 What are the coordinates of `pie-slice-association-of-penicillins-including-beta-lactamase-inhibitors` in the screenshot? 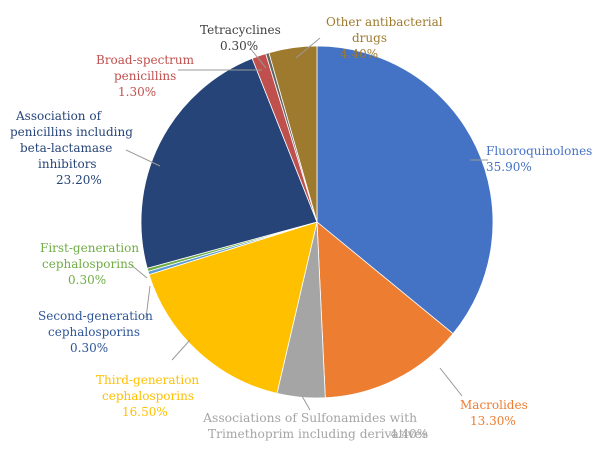 It's located at (229, 163).